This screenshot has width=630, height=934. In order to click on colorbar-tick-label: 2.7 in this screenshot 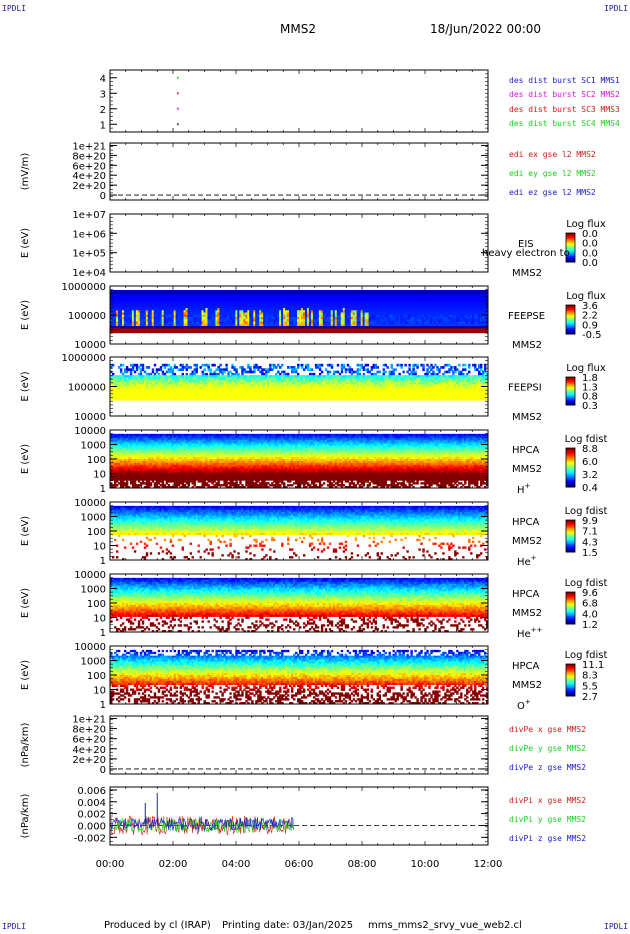, I will do `click(590, 697)`.